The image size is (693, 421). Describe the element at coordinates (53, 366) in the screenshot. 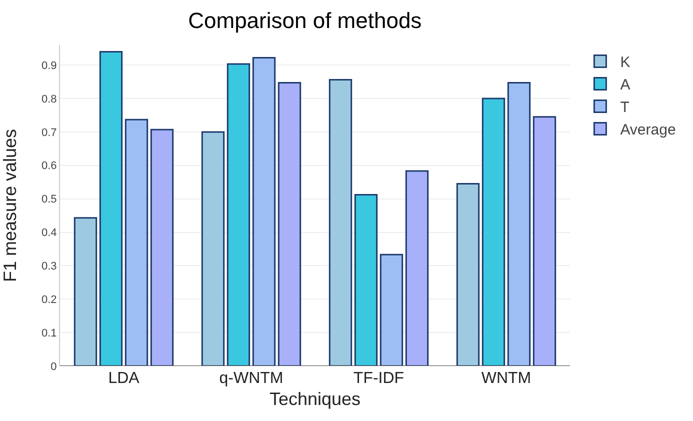

I see `y-tick-label: 0` at that location.